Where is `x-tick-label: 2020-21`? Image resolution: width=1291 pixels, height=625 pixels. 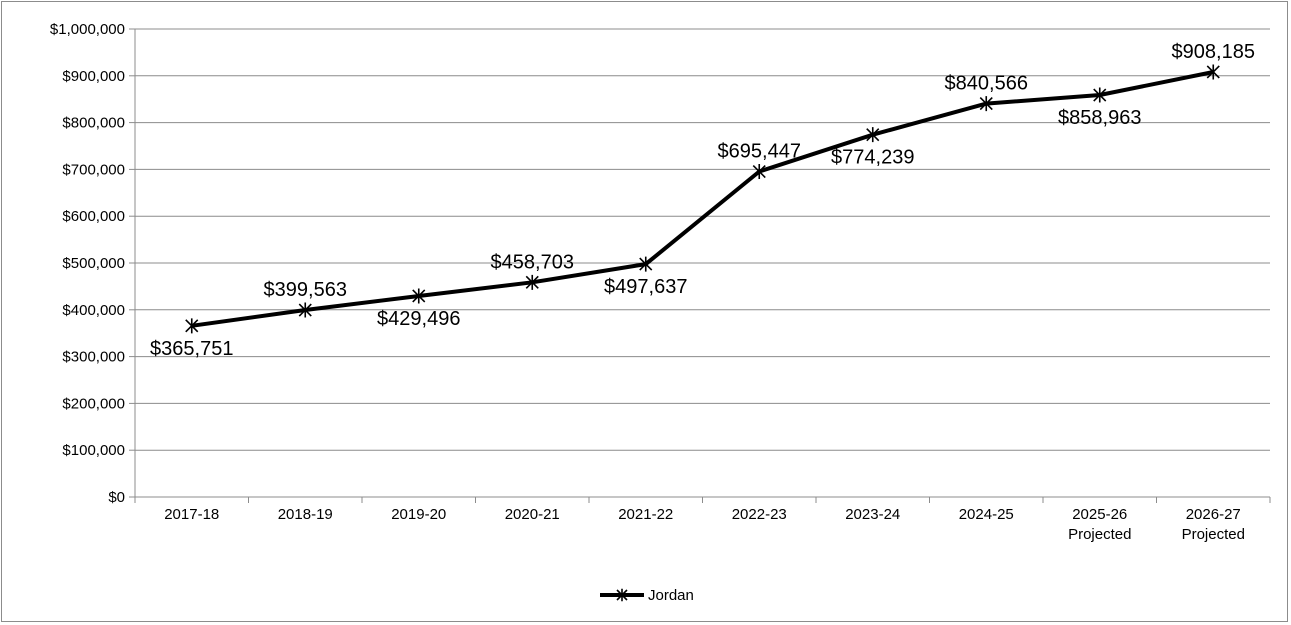 x-tick-label: 2020-21 is located at coordinates (532, 514).